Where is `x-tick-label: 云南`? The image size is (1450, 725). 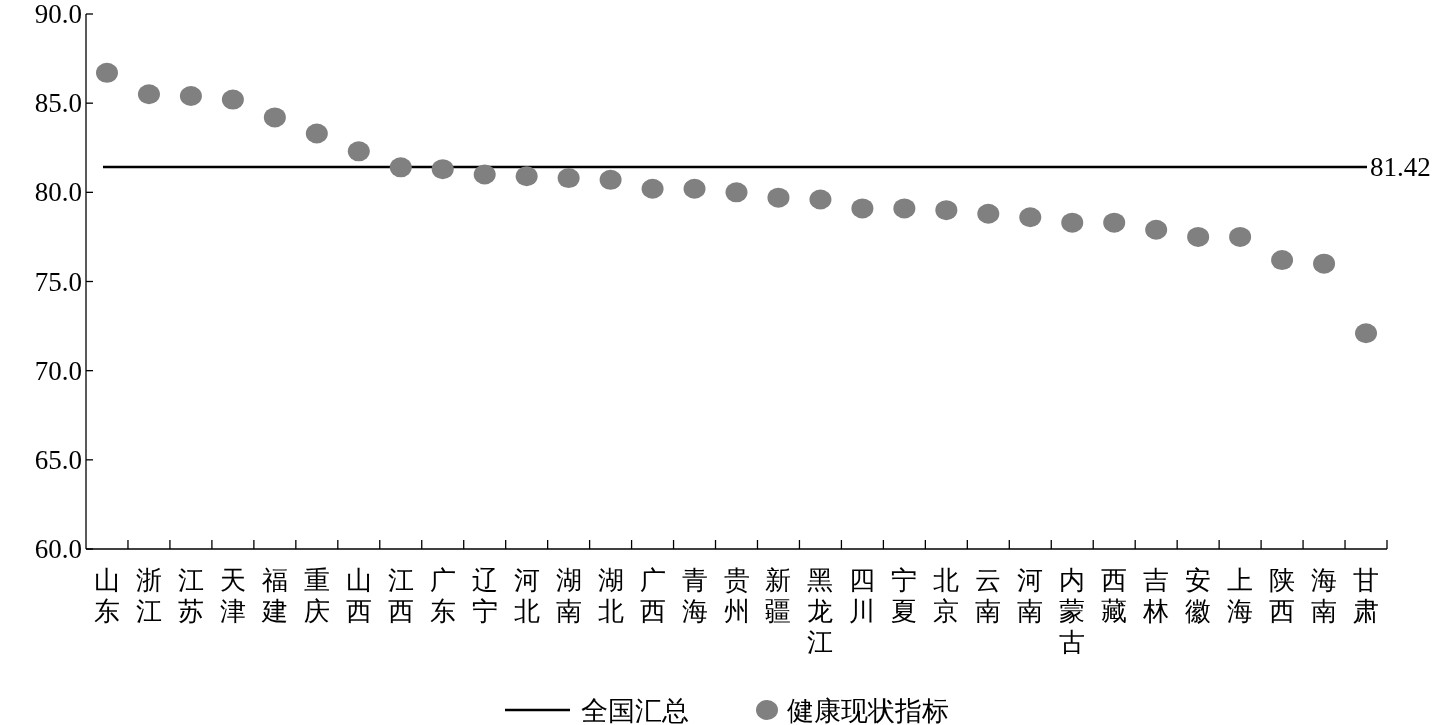
x-tick-label: 云南 is located at coordinates (988, 596).